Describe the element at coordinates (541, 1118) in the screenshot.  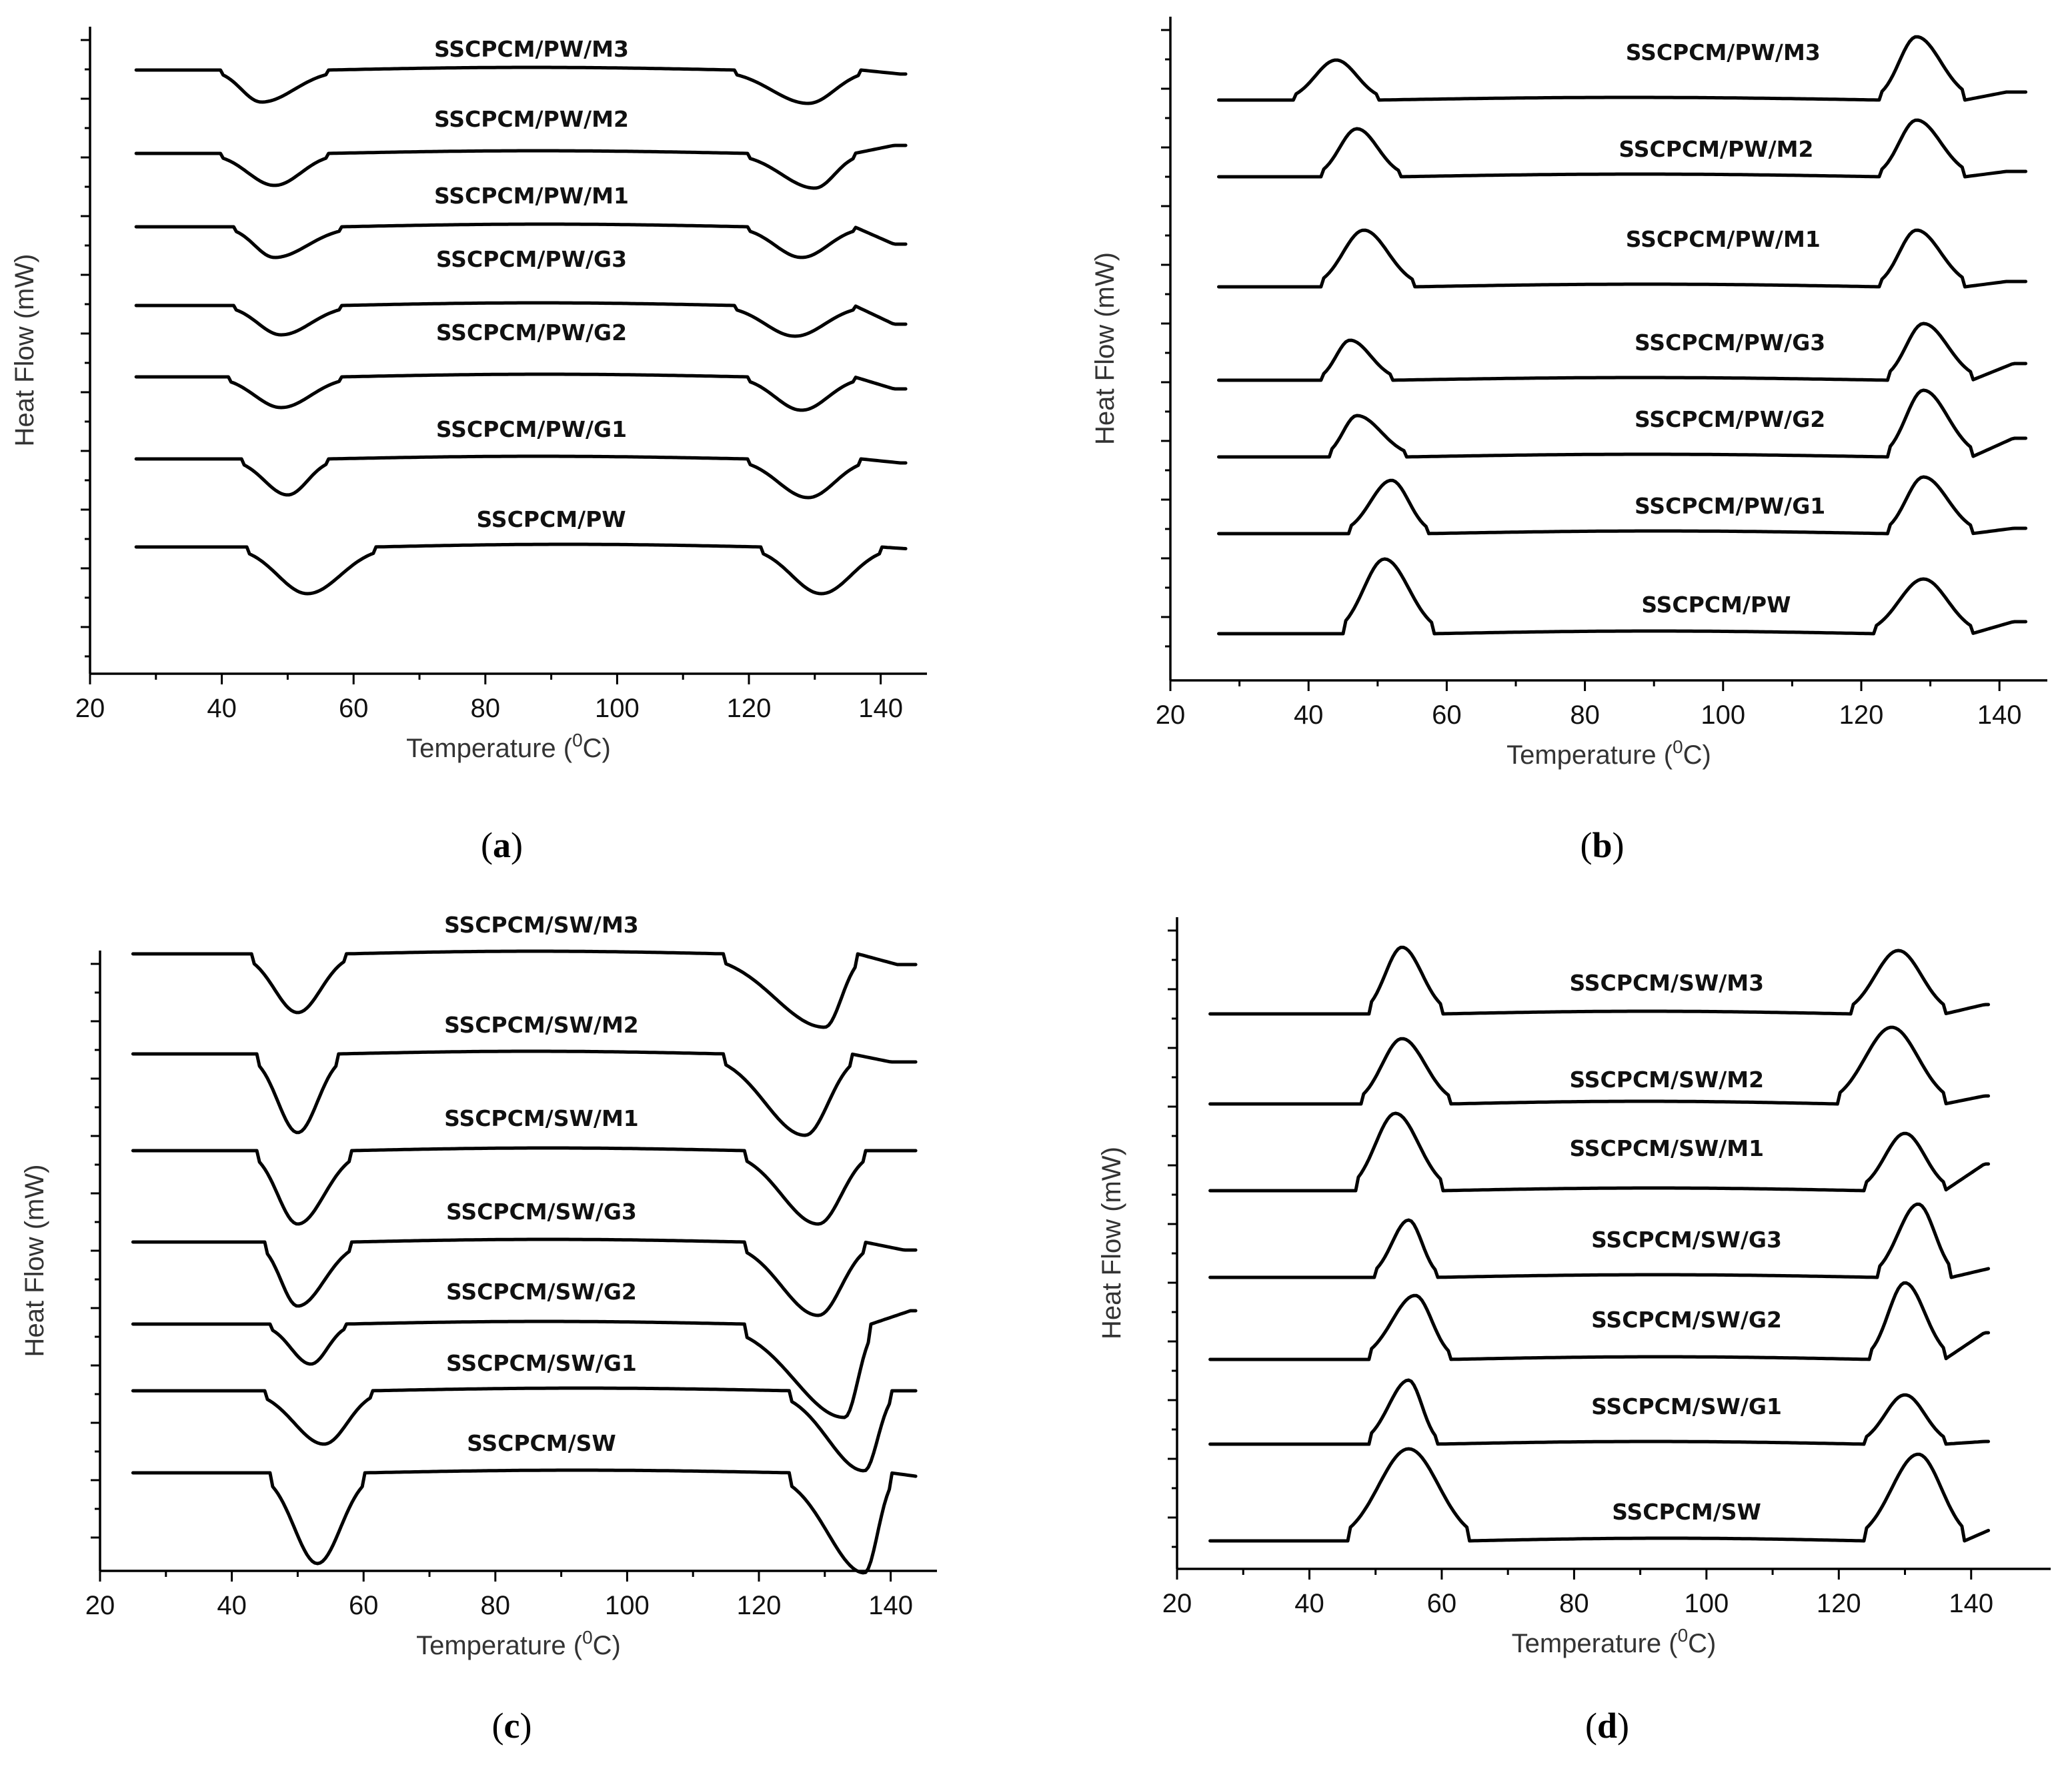
I see `series-label: SSCPCM/SW/M1` at that location.